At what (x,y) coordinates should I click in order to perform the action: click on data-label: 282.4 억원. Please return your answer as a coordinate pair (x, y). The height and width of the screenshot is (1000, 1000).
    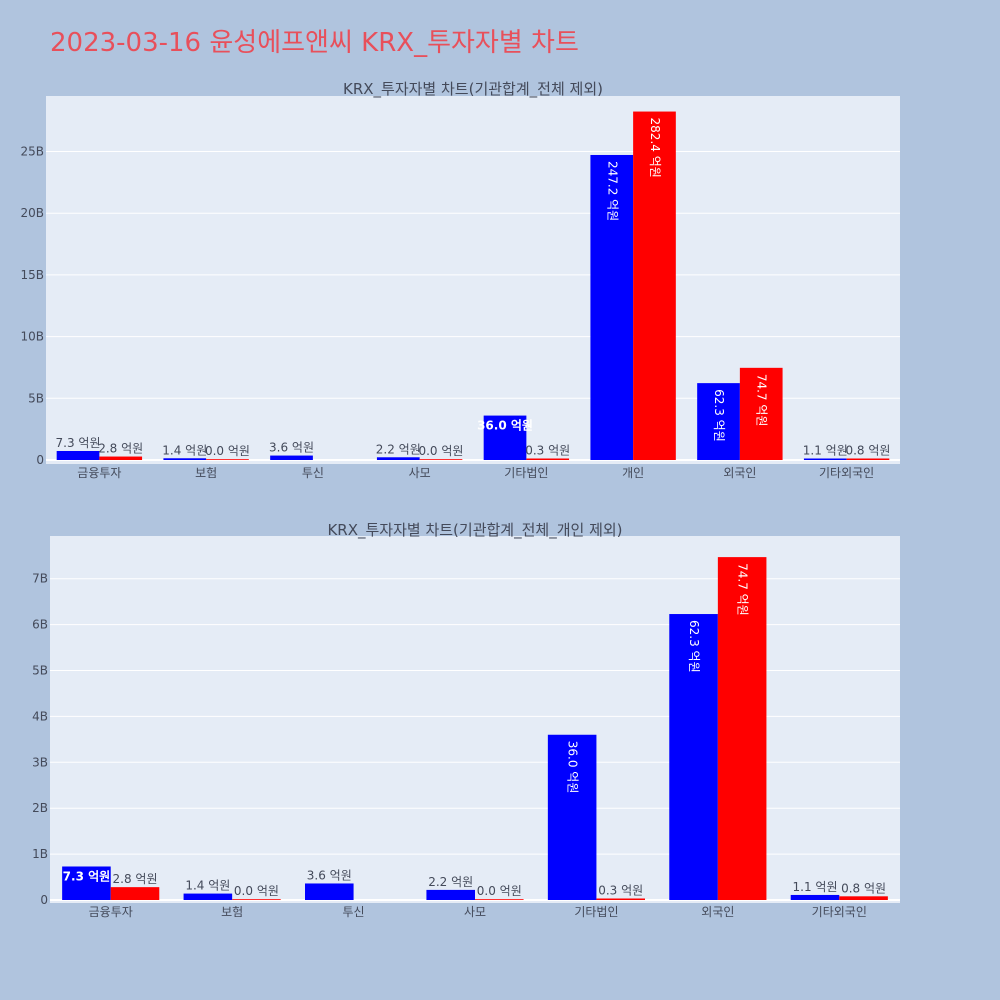
    Looking at the image, I should click on (655, 148).